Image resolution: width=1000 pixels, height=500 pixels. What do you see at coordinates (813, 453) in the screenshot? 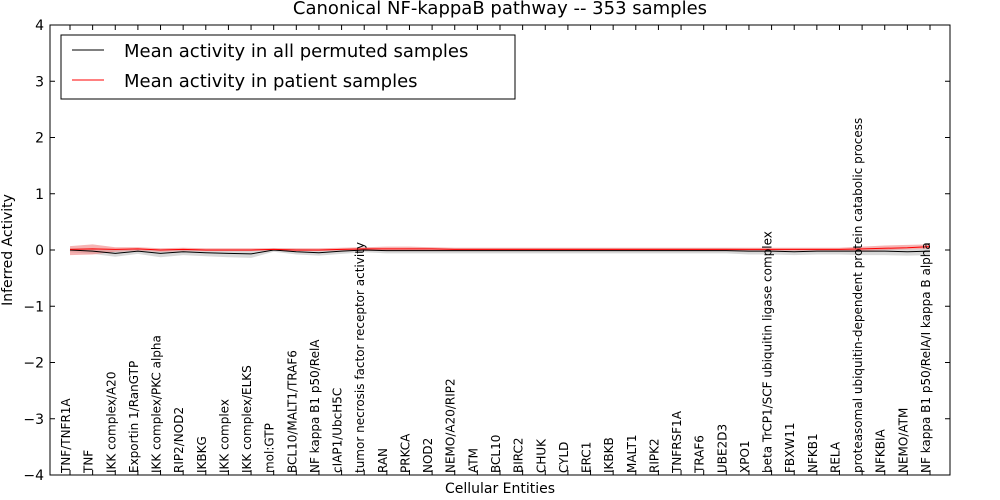
I see `x-tick-label: NFKB1` at bounding box center [813, 453].